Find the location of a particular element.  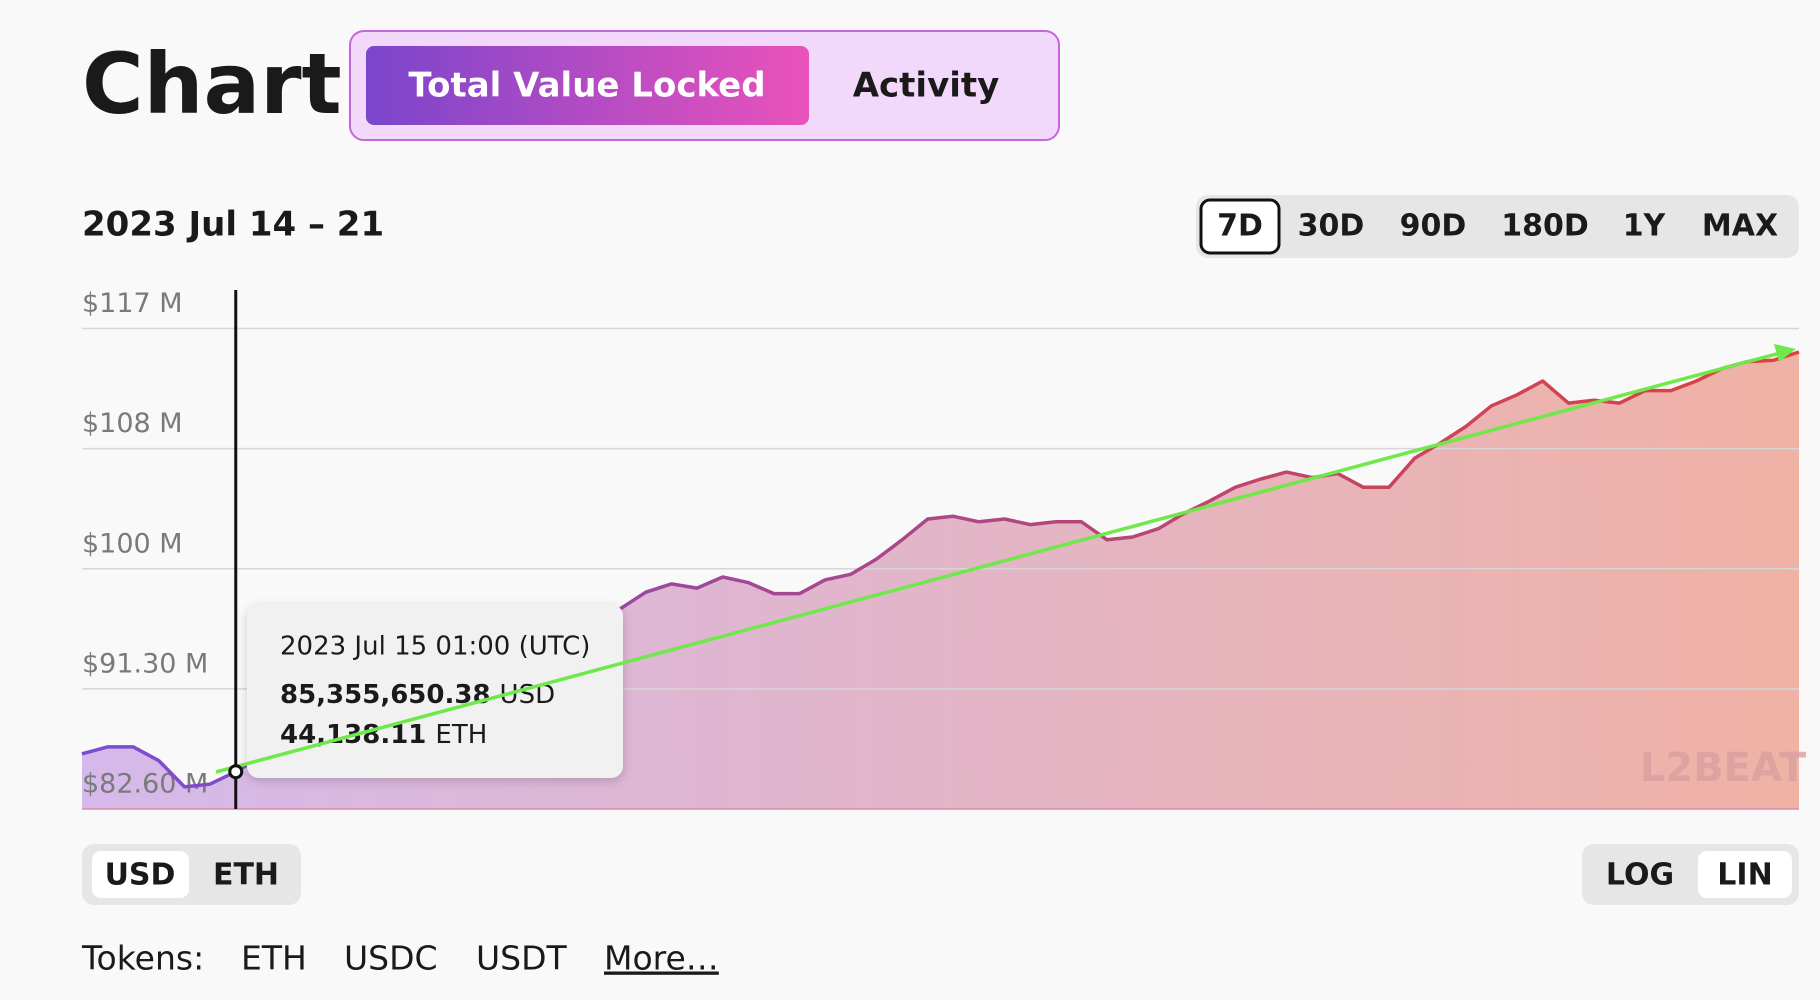

token: USDT is located at coordinates (522, 958).